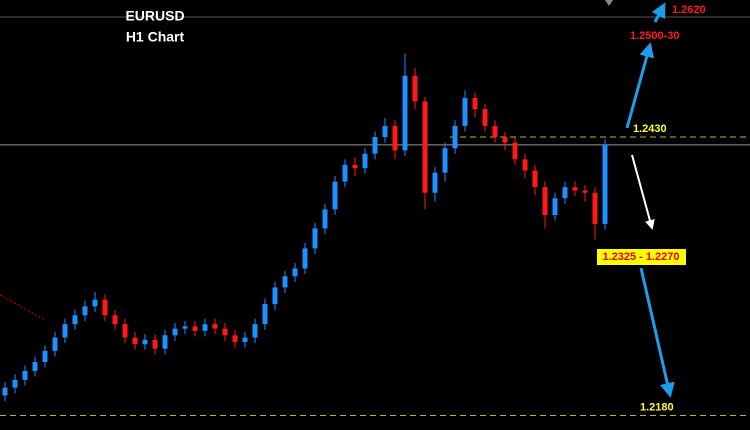  Describe the element at coordinates (609, 3) in the screenshot. I see `shift-marker` at that location.